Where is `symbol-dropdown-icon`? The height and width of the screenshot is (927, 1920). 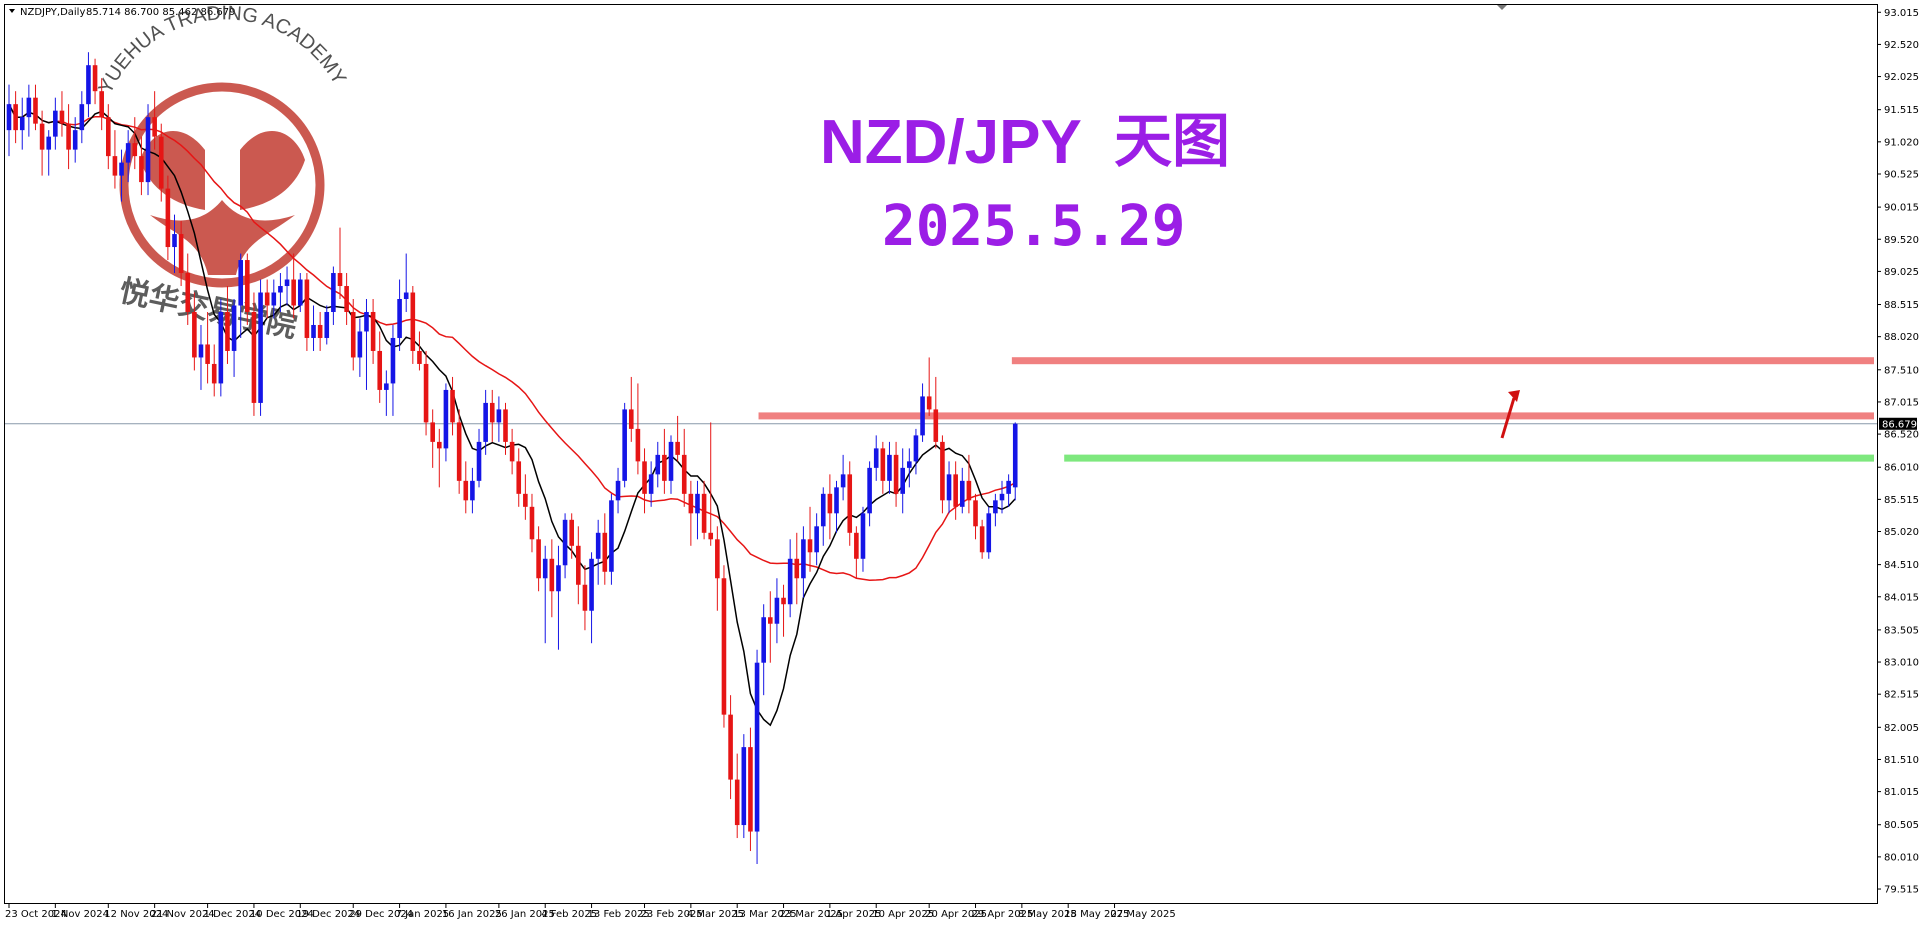 symbol-dropdown-icon is located at coordinates (12, 11).